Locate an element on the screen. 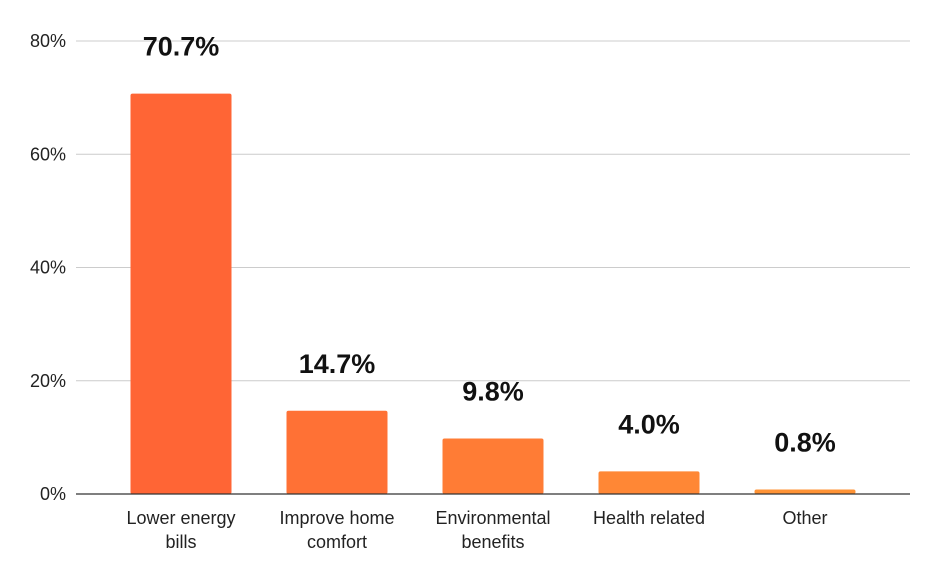  category-label: Improve home is located at coordinates (336, 518).